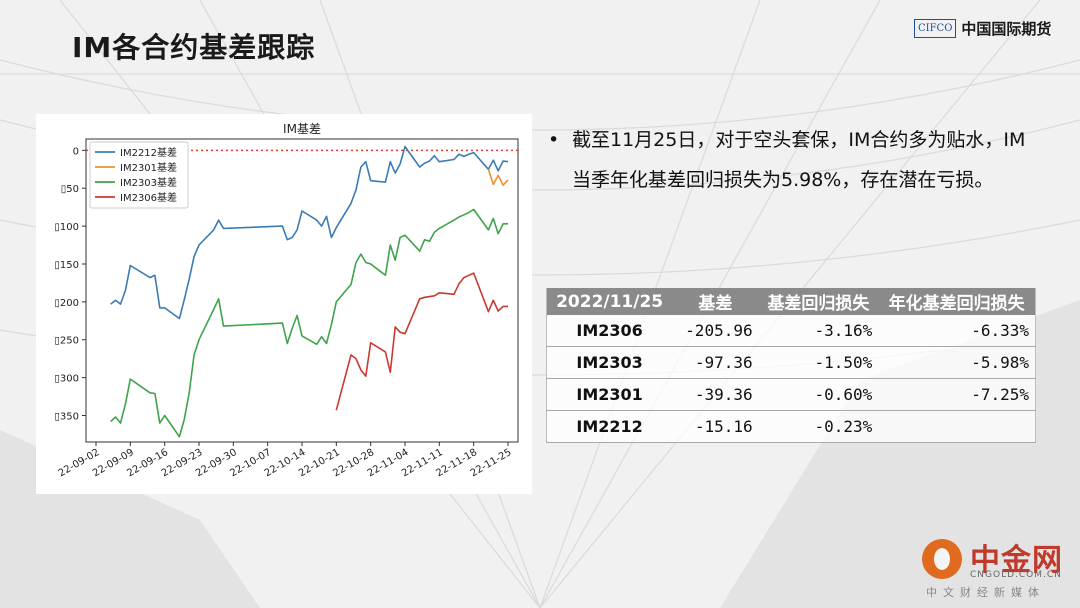 This screenshot has width=1080, height=608. Describe the element at coordinates (609, 301) in the screenshot. I see `header-date: 2022/11/25` at that location.